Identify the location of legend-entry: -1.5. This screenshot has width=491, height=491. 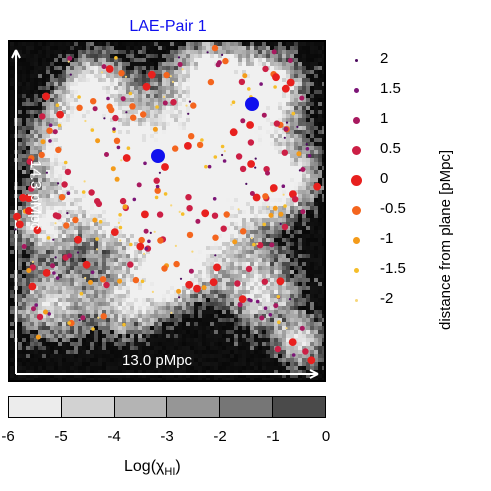
(390, 270).